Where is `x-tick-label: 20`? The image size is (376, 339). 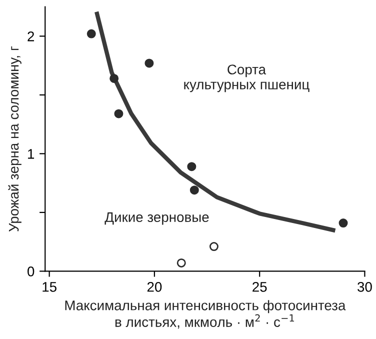
x-tick-label: 20 is located at coordinates (154, 287).